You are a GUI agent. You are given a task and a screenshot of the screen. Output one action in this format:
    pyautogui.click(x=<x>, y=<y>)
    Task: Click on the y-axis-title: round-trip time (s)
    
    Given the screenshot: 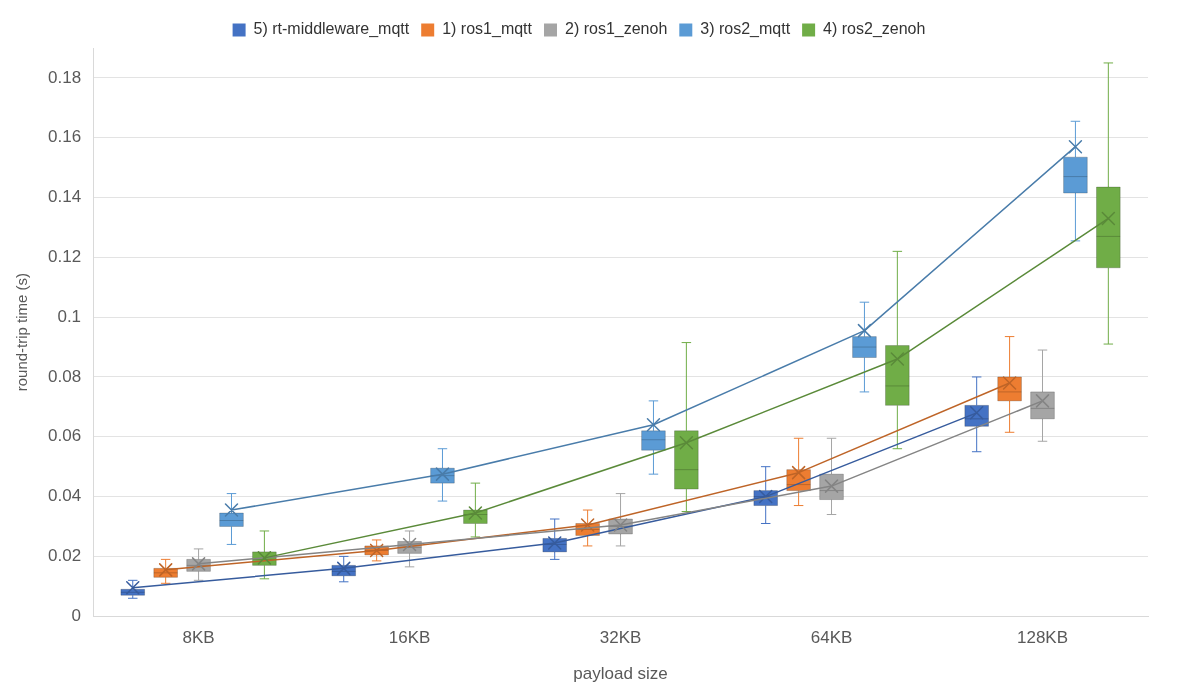 What is the action you would take?
    pyautogui.click(x=22, y=332)
    